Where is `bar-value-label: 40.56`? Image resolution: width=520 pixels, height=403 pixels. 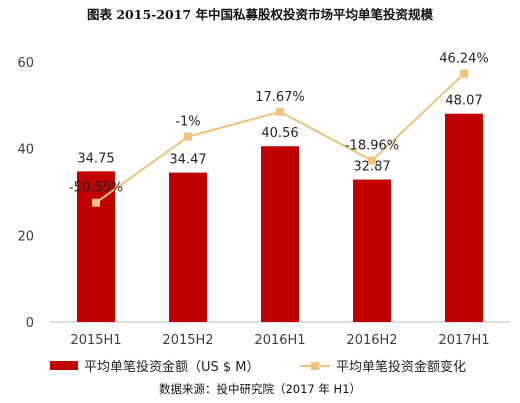 bar-value-label: 40.56 is located at coordinates (279, 133).